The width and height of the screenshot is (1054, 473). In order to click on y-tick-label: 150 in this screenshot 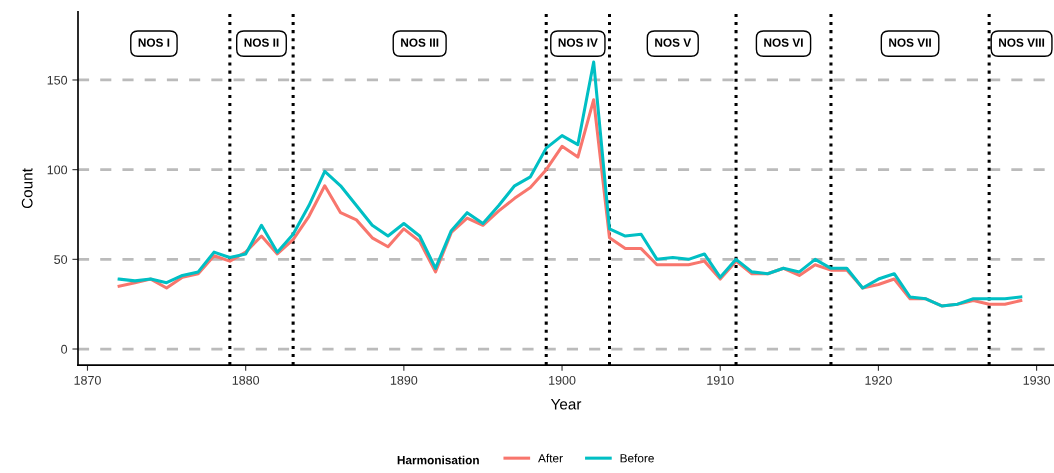, I will do `click(57, 80)`.